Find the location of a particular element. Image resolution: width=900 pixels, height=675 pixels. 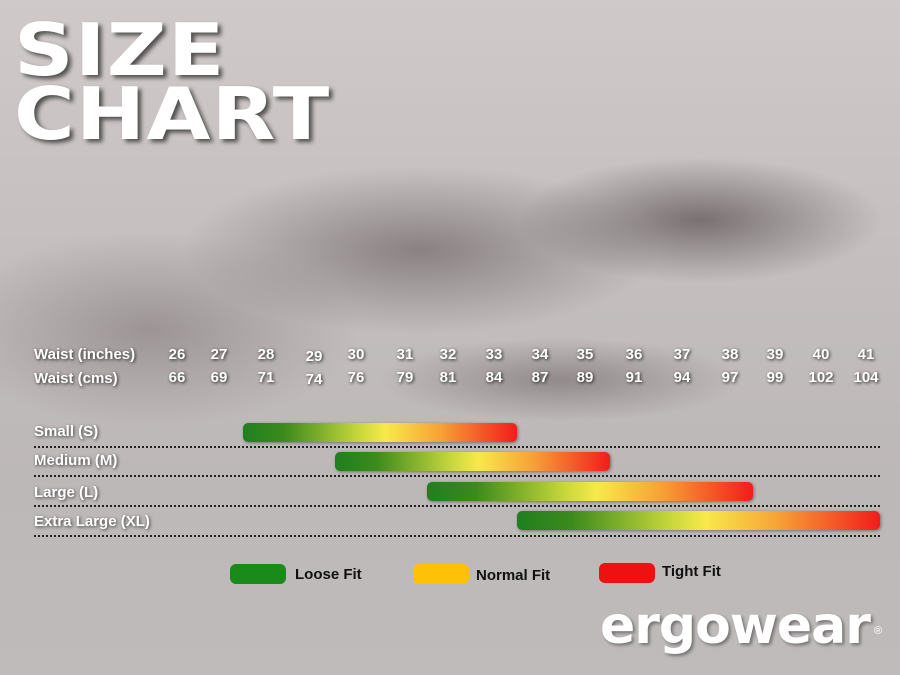

tick-inches: 37 is located at coordinates (682, 354).